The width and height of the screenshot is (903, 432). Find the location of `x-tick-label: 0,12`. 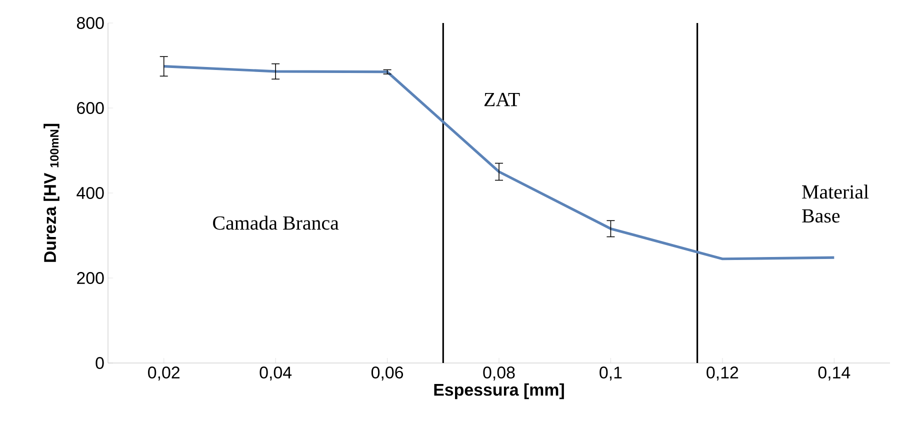

x-tick-label: 0,12 is located at coordinates (722, 373).